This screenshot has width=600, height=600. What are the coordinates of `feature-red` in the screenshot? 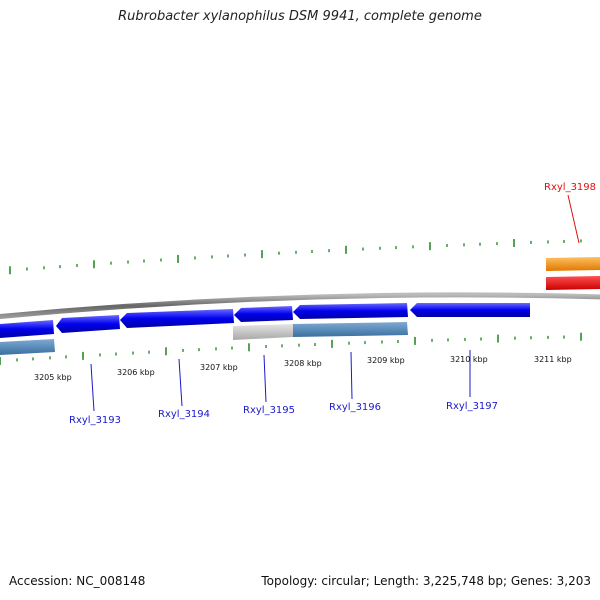 It's located at (573, 283).